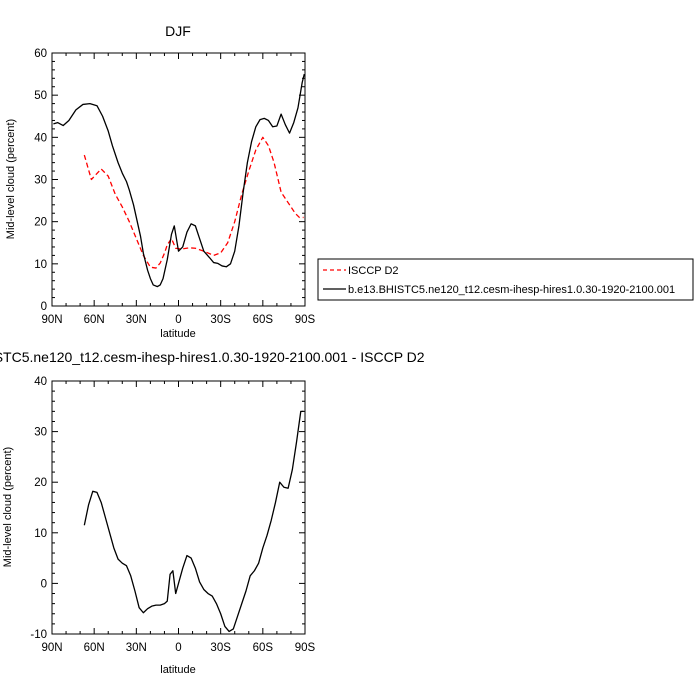 The height and width of the screenshot is (700, 700). What do you see at coordinates (40, 54) in the screenshot?
I see `y-tick-label: 60` at bounding box center [40, 54].